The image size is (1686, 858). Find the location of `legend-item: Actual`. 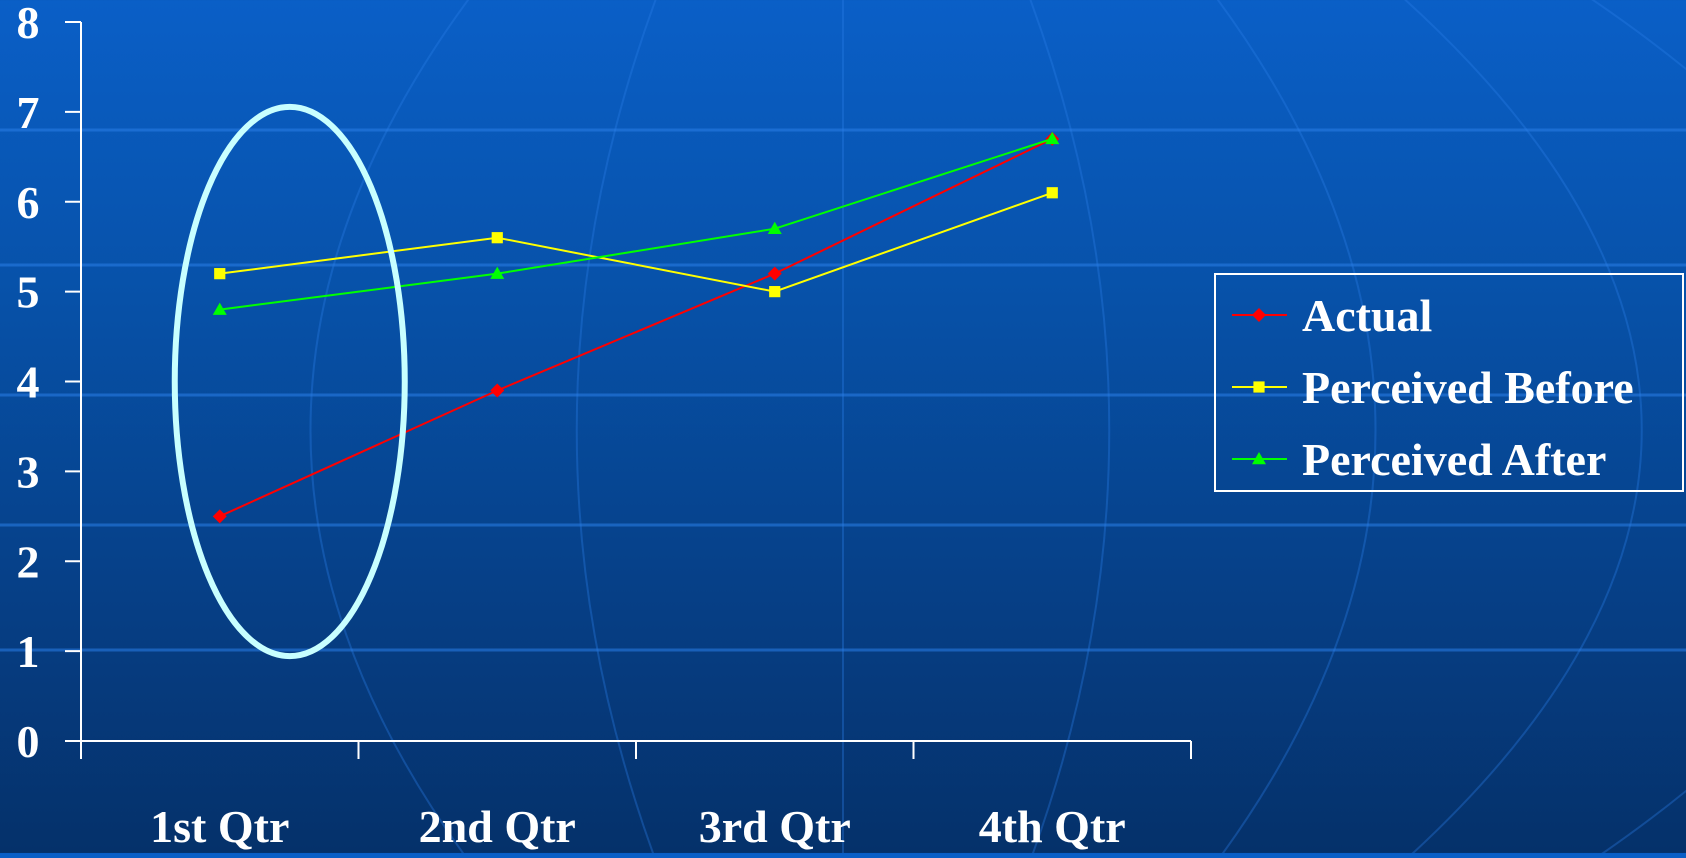

legend-item: Actual is located at coordinates (1332, 315).